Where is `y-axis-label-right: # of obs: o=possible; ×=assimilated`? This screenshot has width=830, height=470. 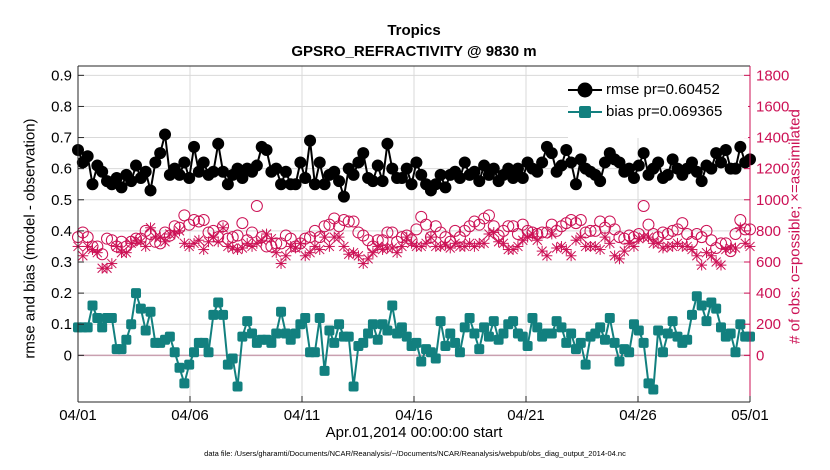 y-axis-label-right: # of obs: o=possible; ×=assimilated is located at coordinates (795, 226).